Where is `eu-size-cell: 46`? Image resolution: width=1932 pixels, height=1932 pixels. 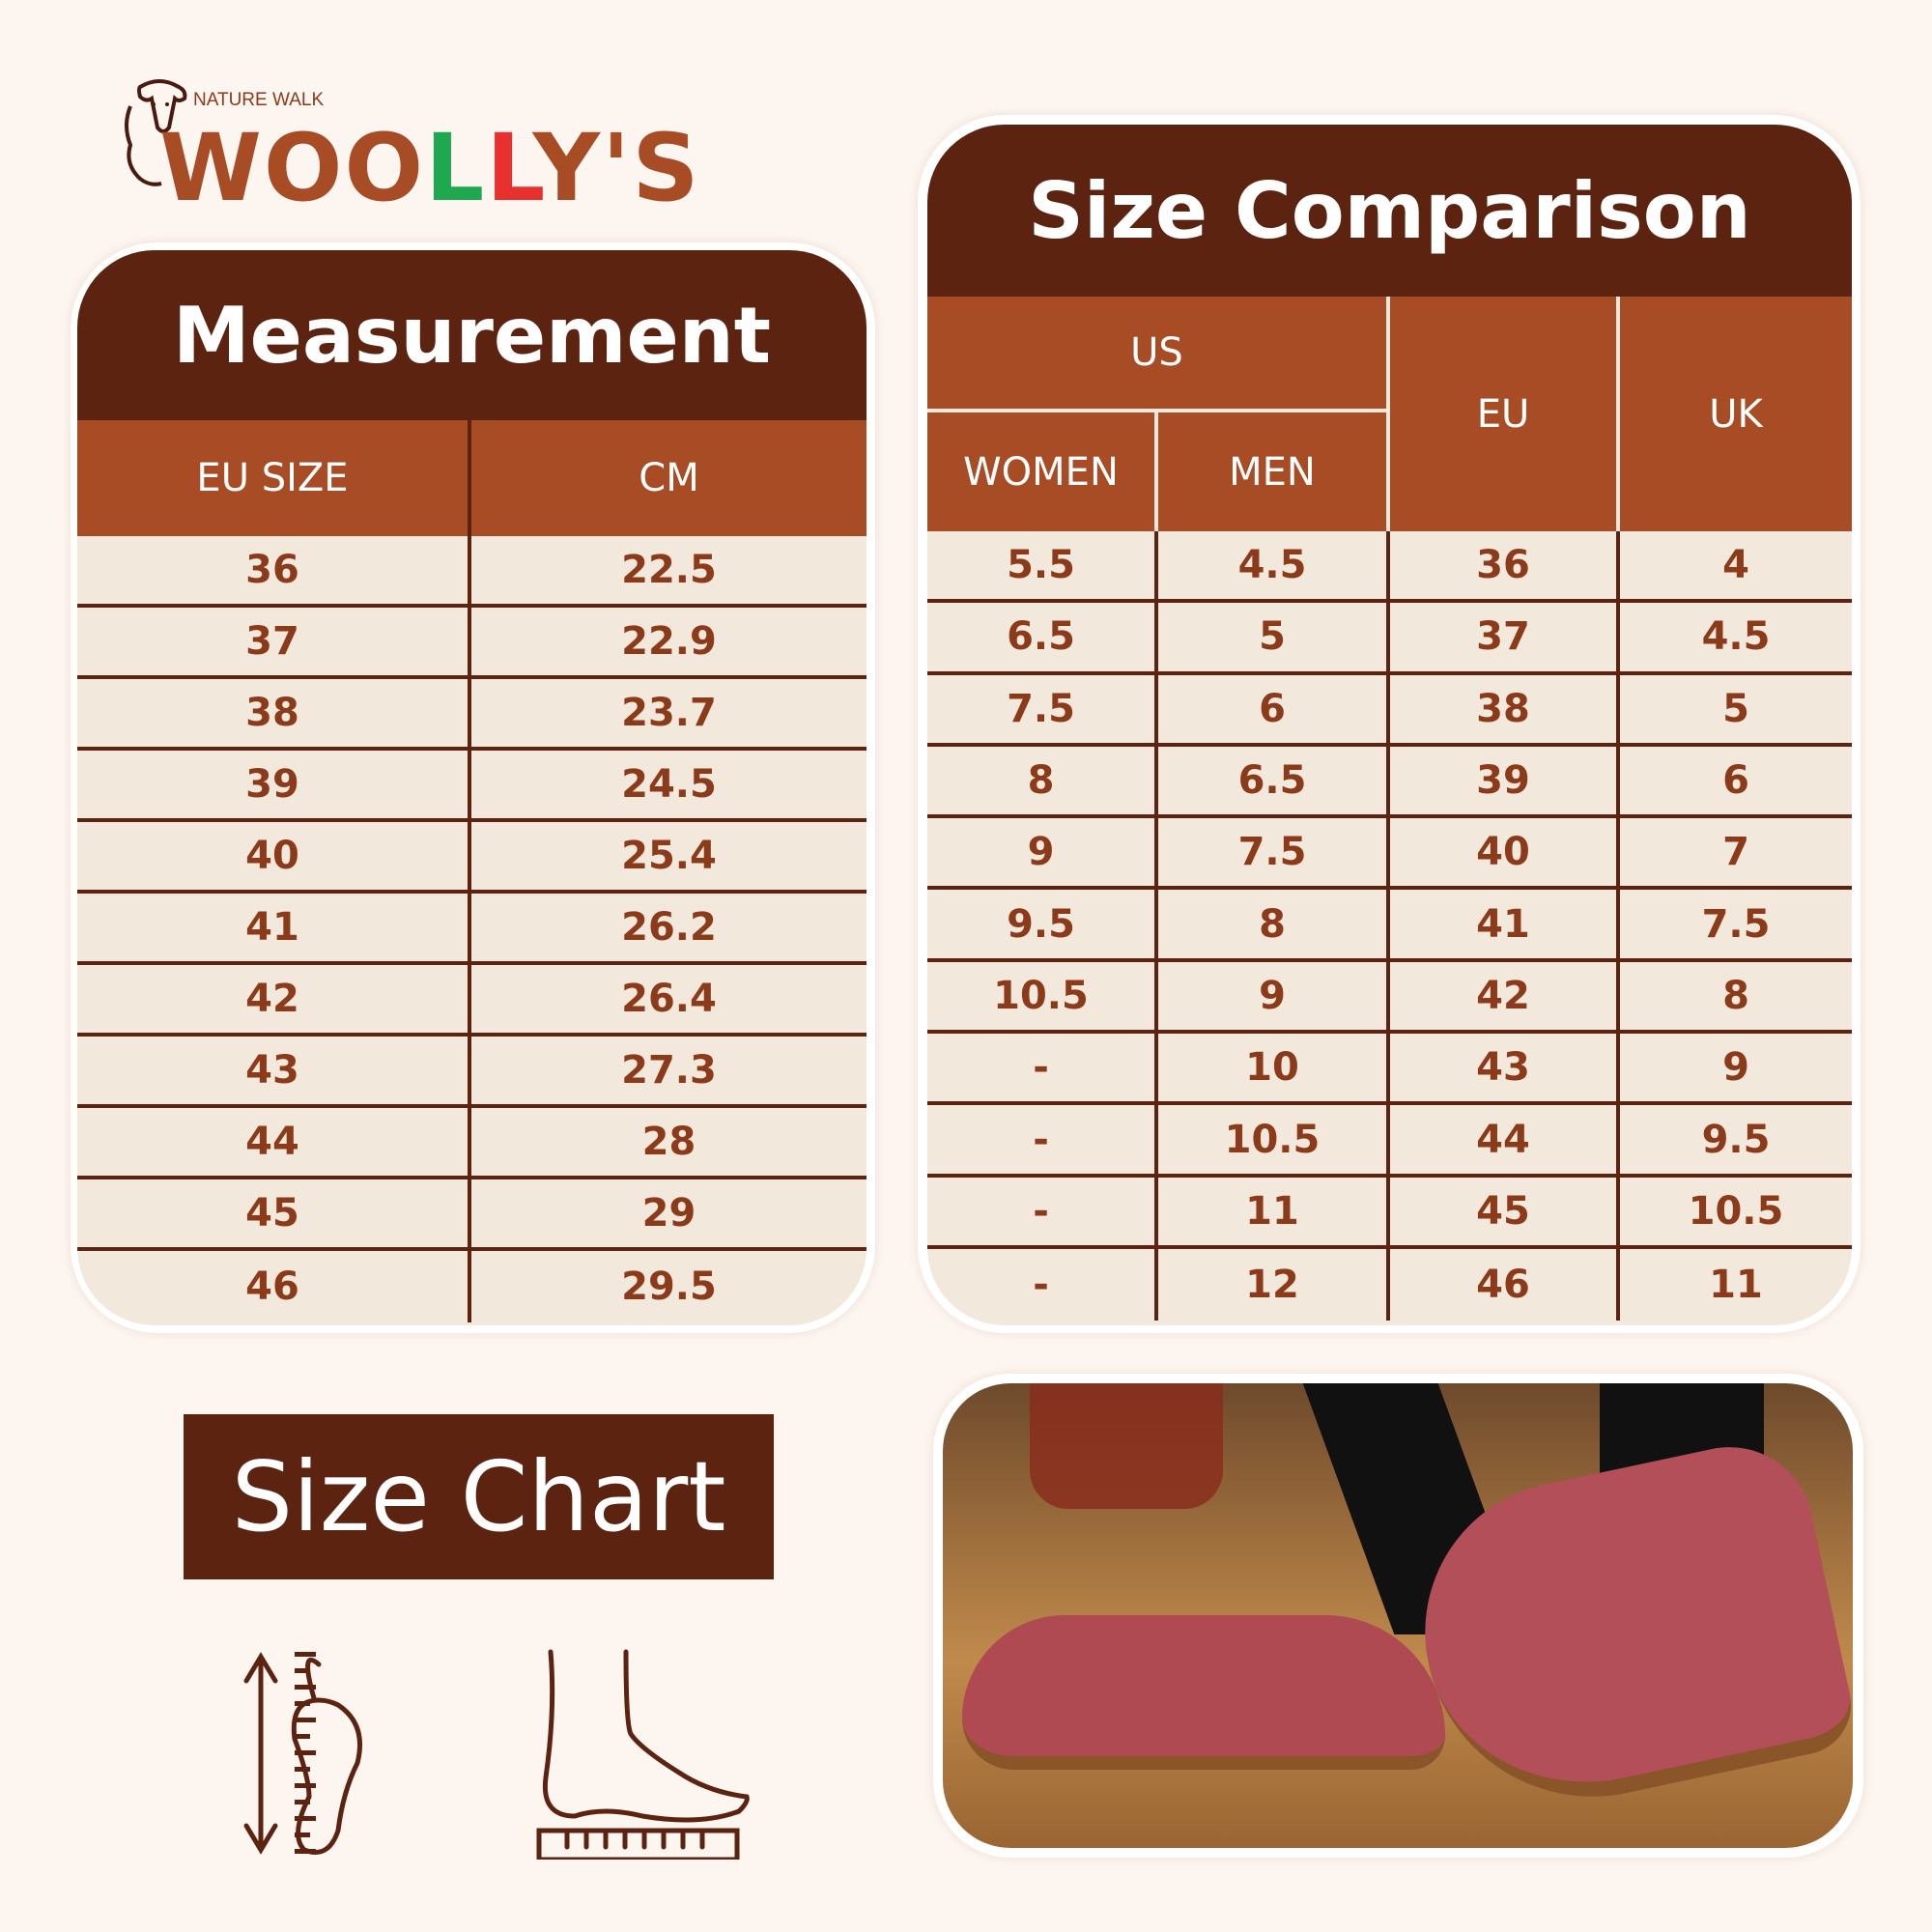
eu-size-cell: 46 is located at coordinates (274, 1286).